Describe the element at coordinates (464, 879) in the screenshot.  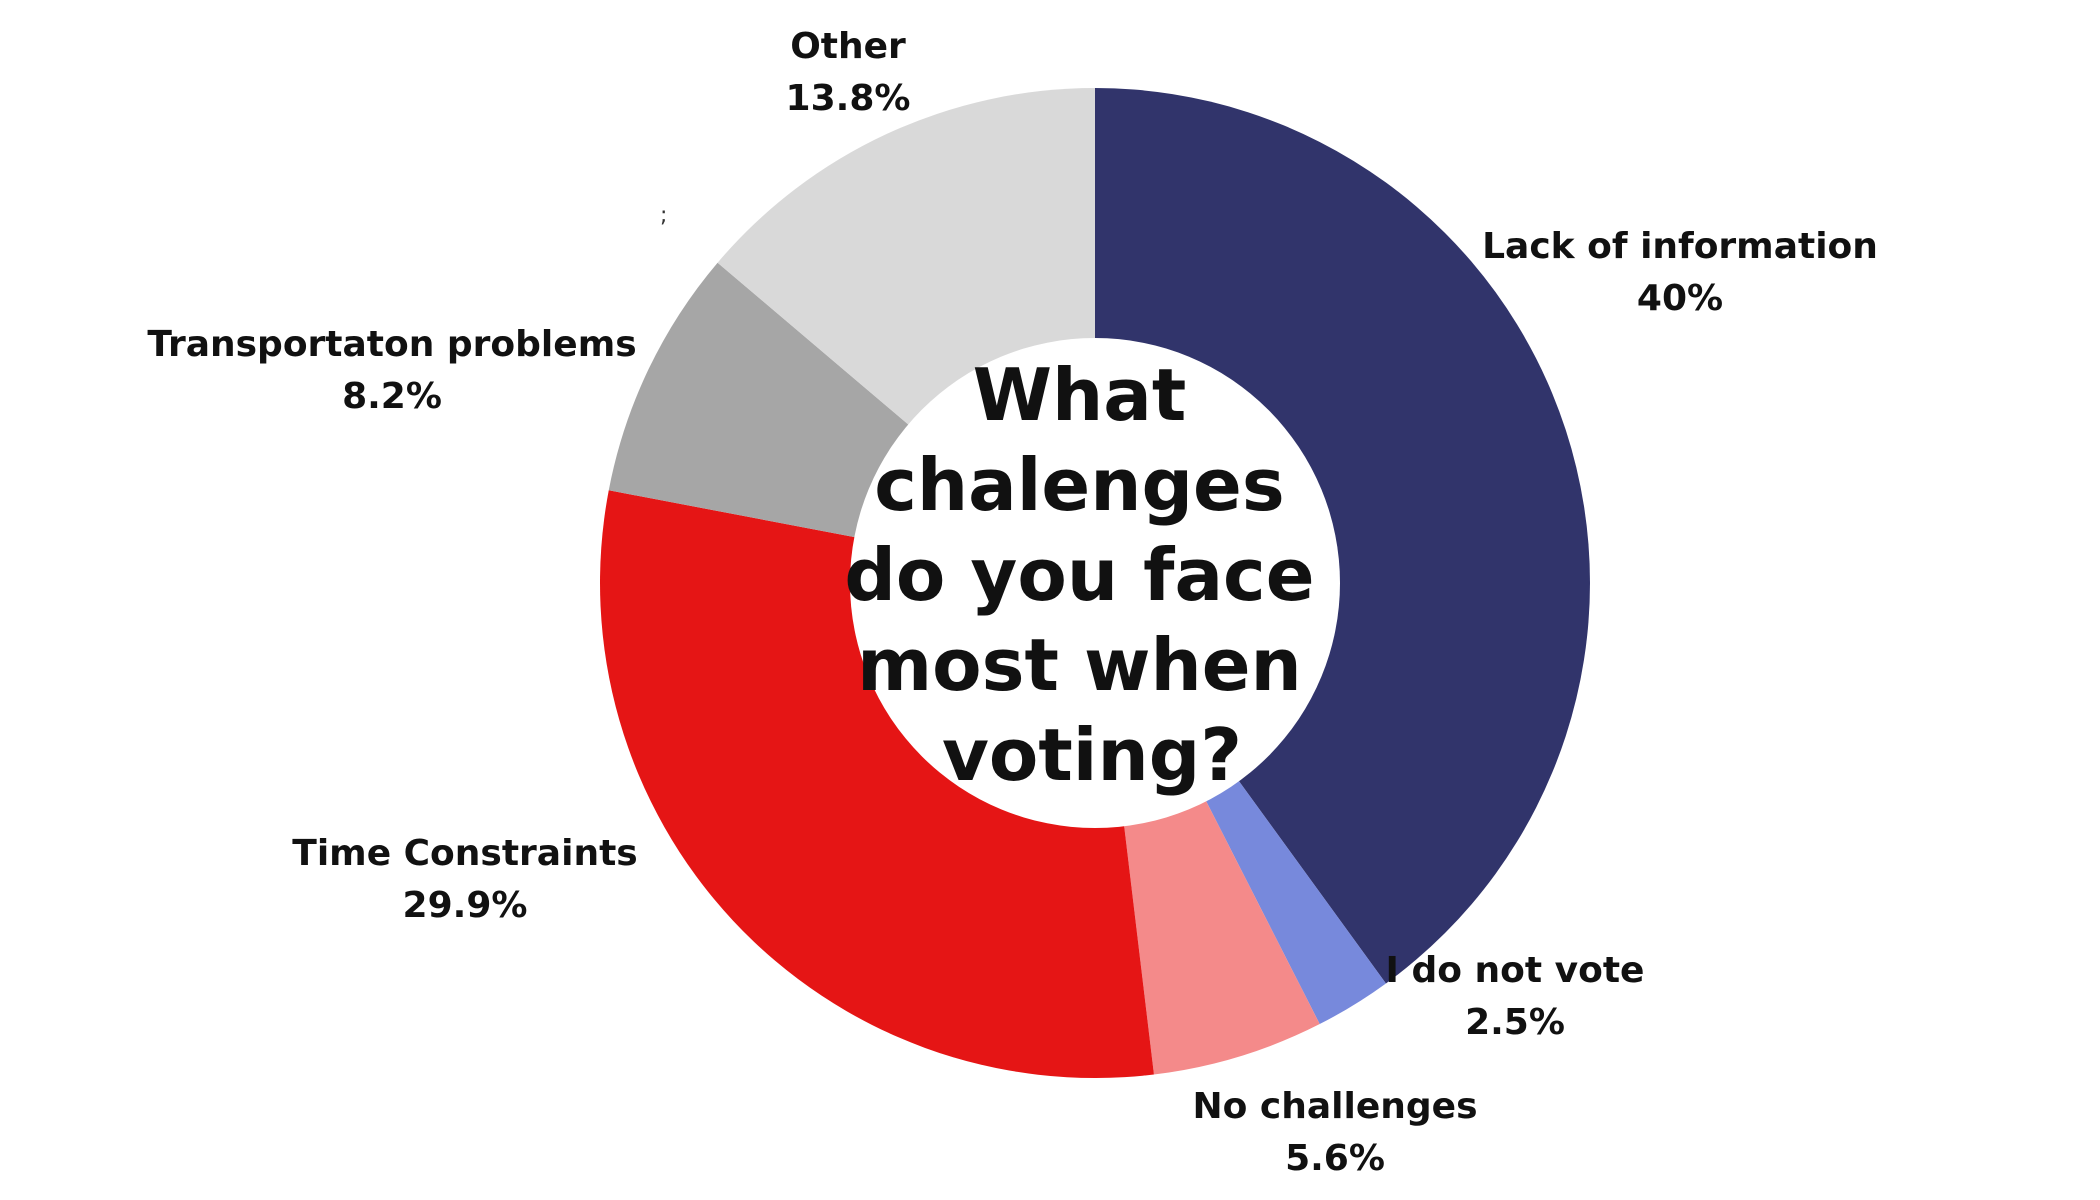
I see `slice-label: Time Constraints 29.9%` at that location.